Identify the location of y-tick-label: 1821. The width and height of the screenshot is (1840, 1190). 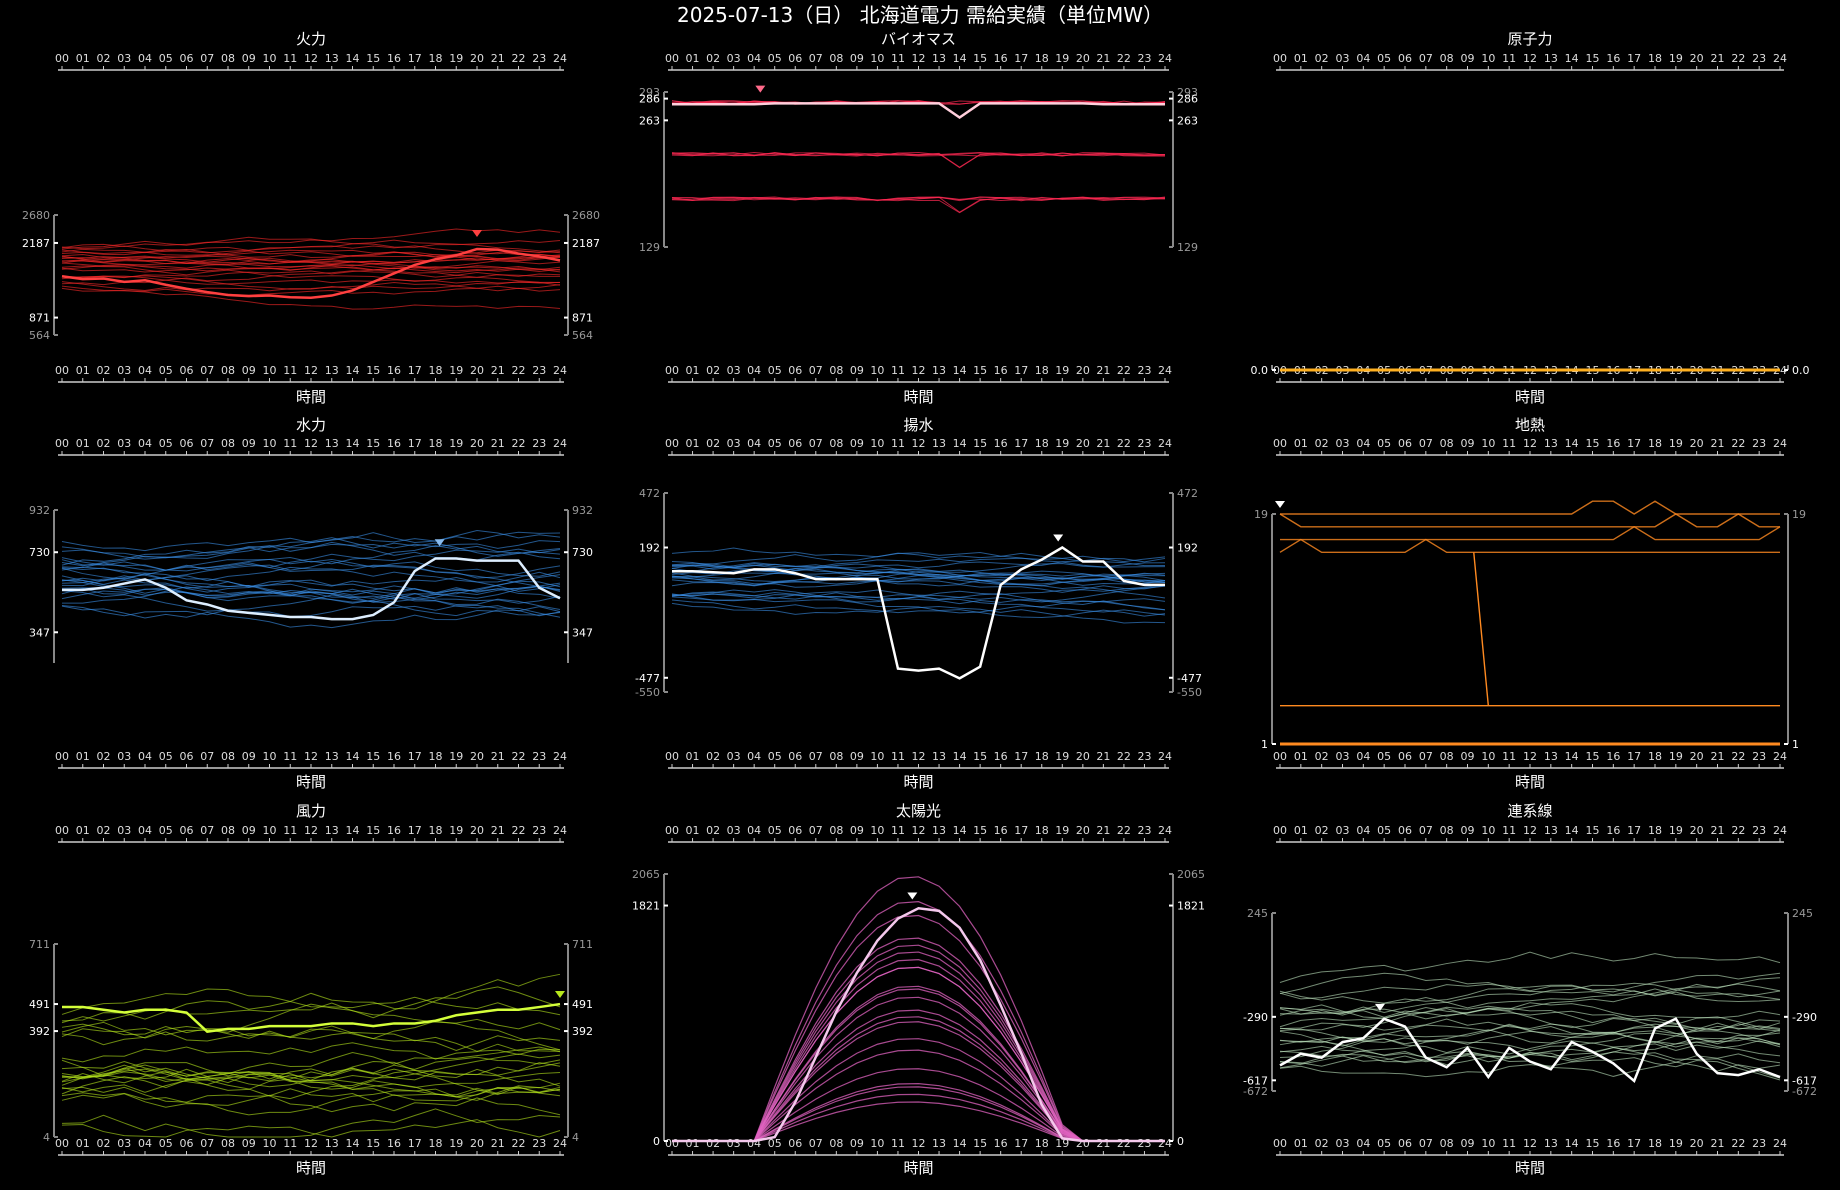
(646, 906).